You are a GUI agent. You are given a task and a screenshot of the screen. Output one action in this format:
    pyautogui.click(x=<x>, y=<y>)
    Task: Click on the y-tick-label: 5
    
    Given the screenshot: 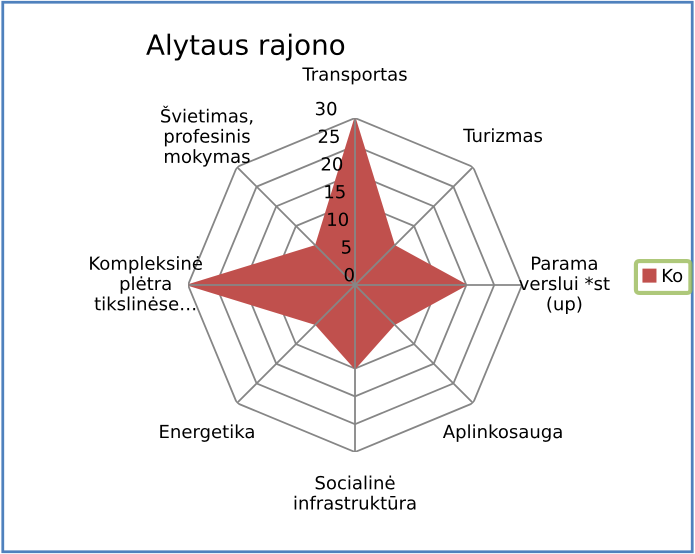 What is the action you would take?
    pyautogui.click(x=346, y=247)
    